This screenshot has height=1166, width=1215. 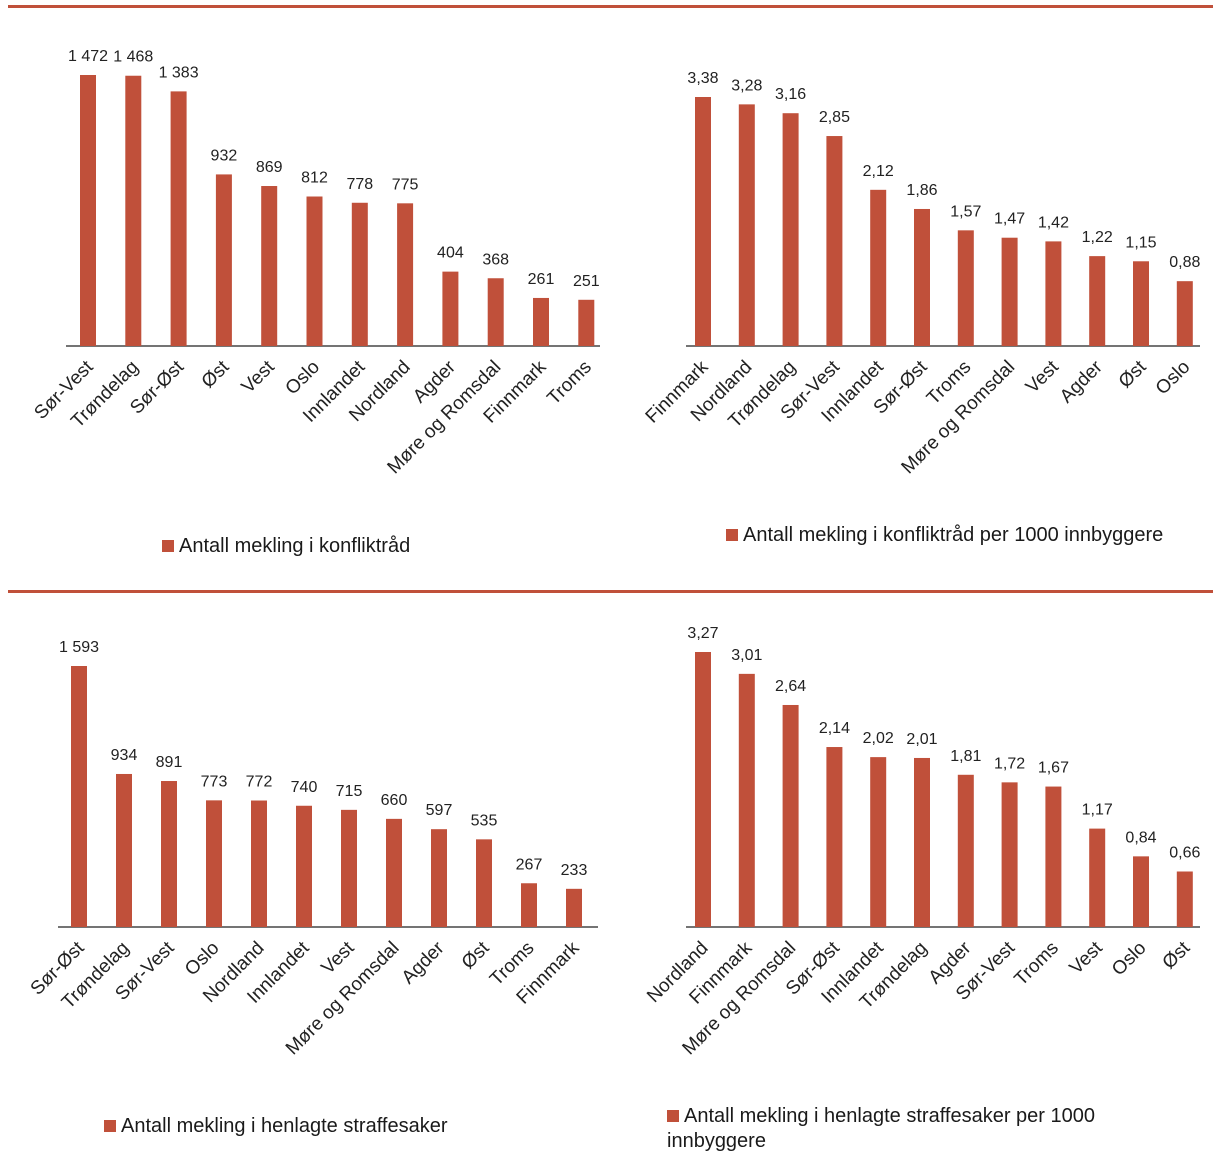 What do you see at coordinates (314, 178) in the screenshot?
I see `data-label-oslo: 812` at bounding box center [314, 178].